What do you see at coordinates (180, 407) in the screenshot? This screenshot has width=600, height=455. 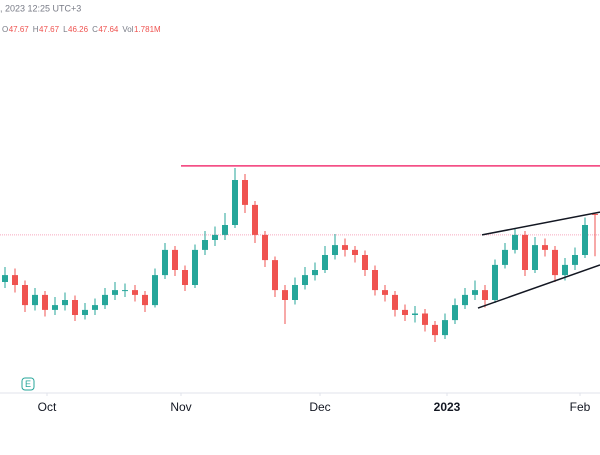 I see `x-tick-label: Nov` at bounding box center [180, 407].